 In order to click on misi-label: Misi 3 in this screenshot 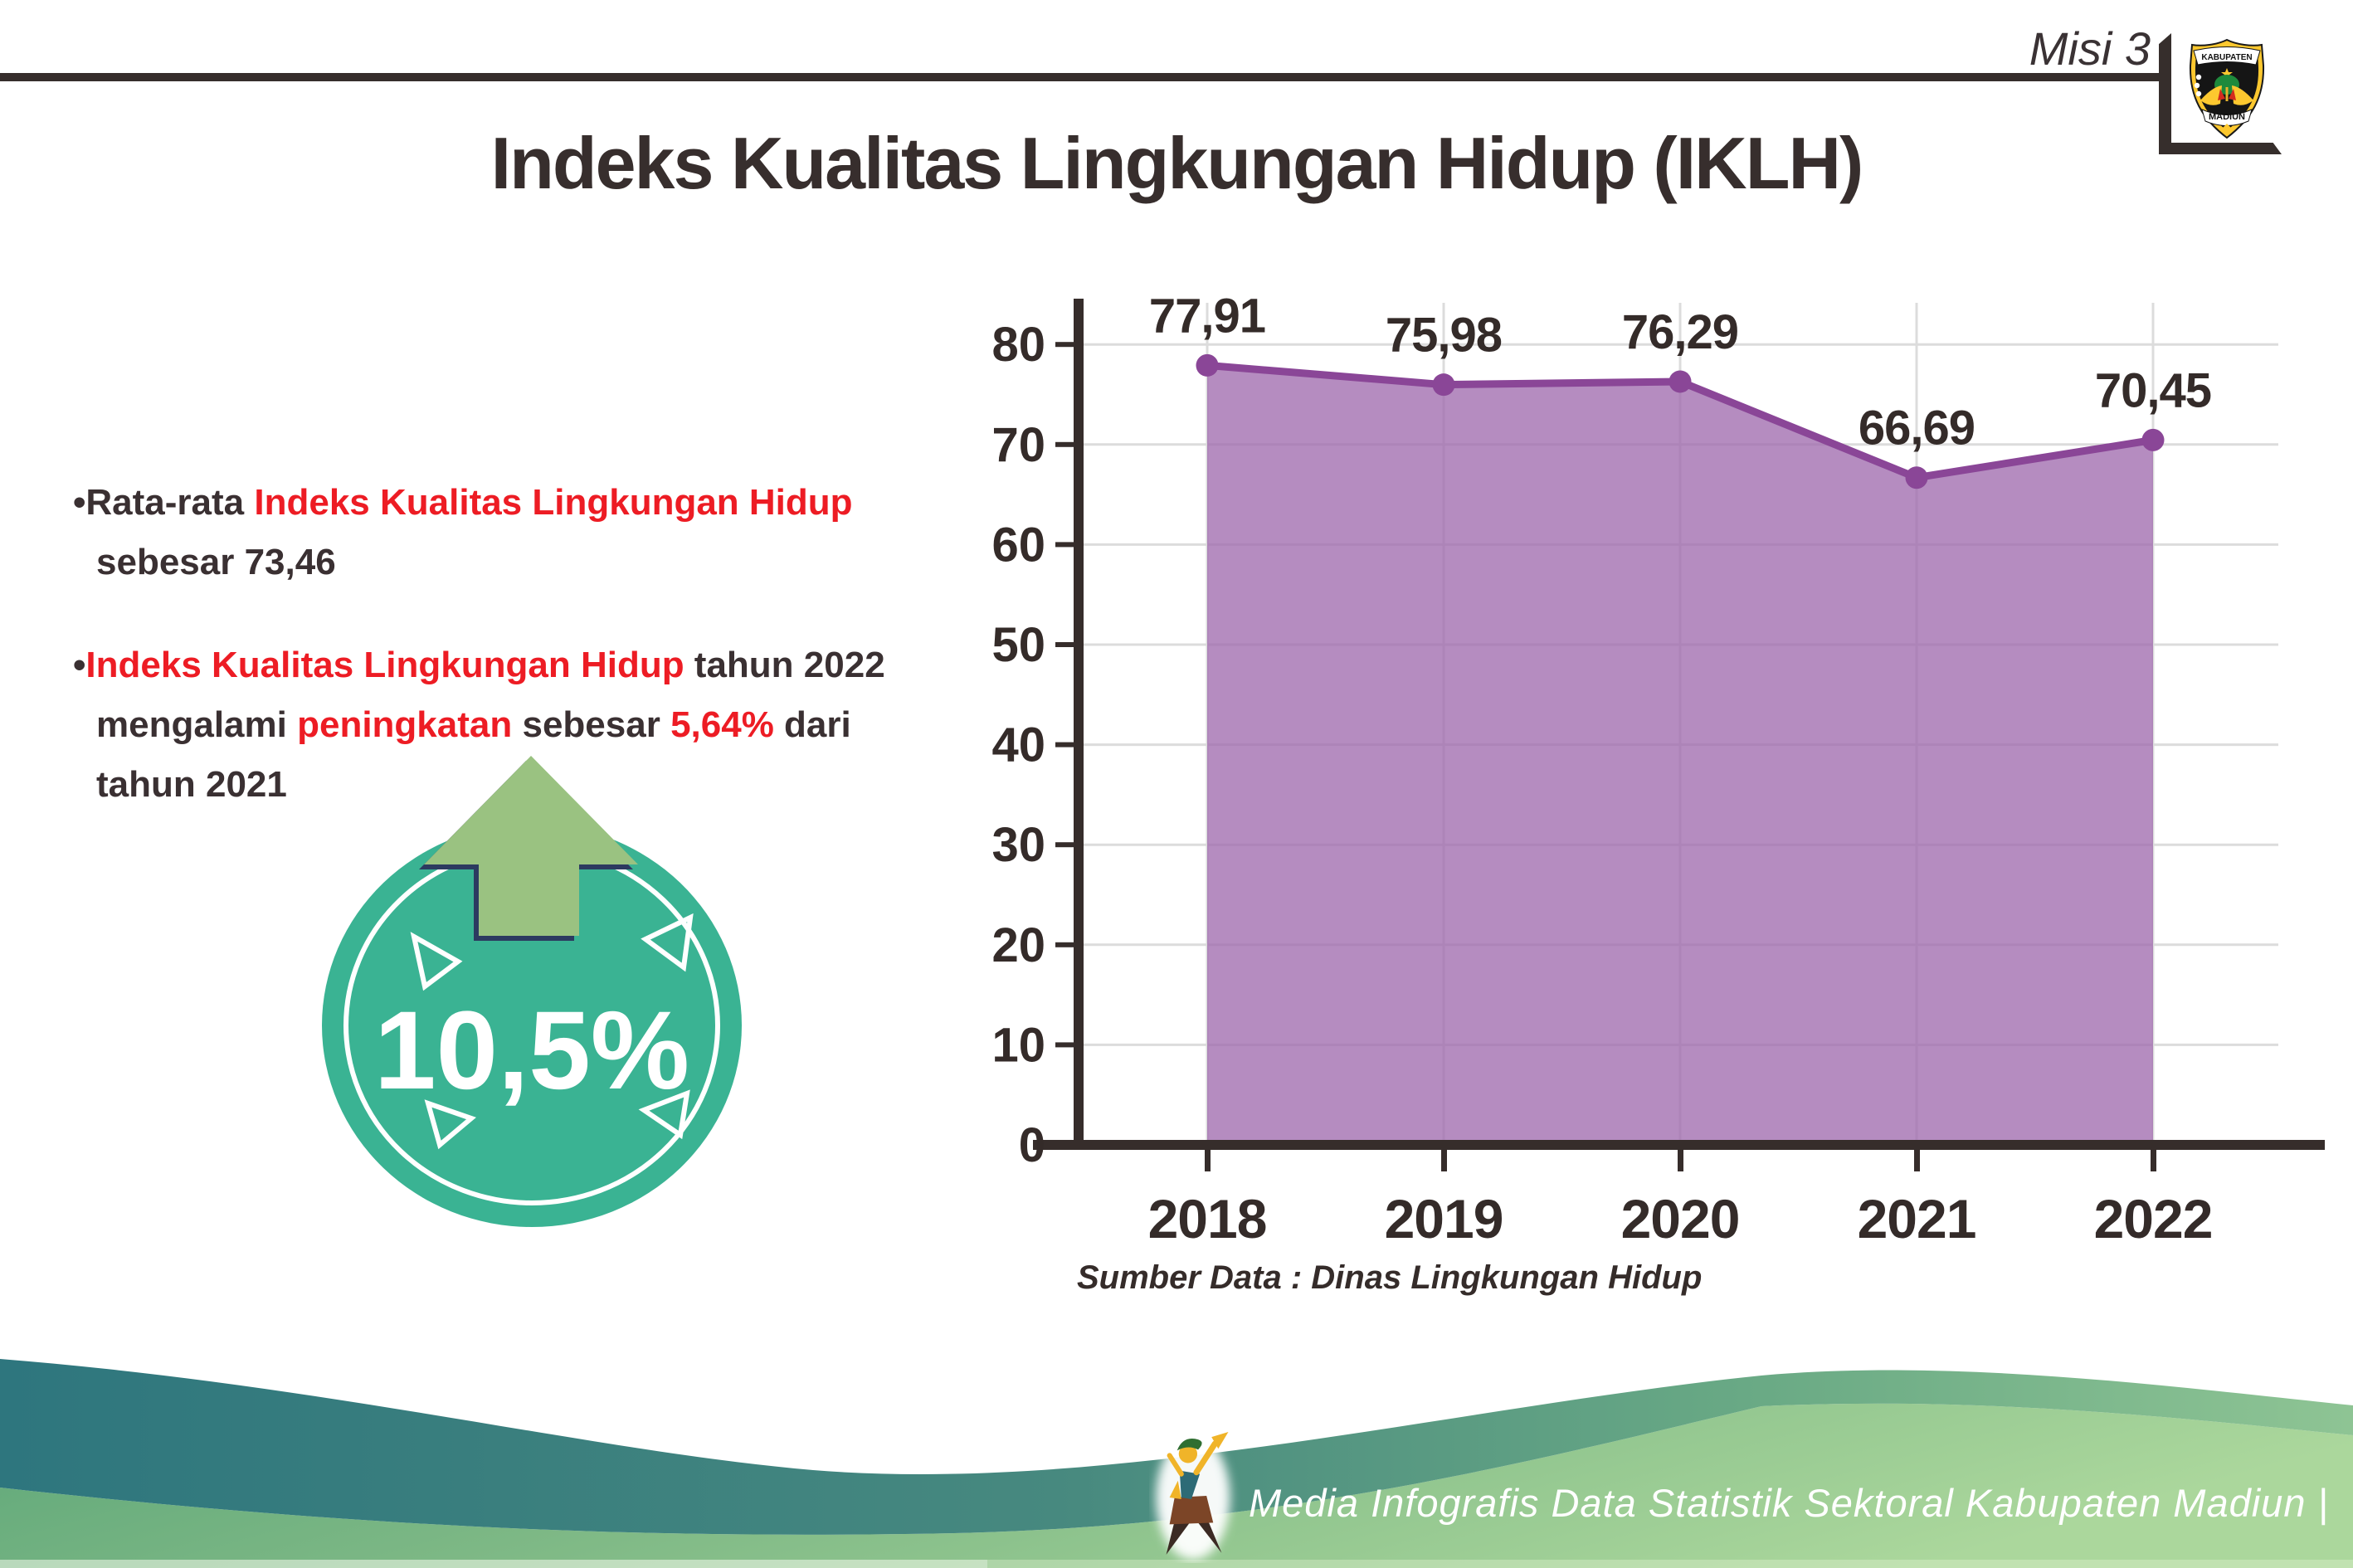, I will do `click(2090, 48)`.